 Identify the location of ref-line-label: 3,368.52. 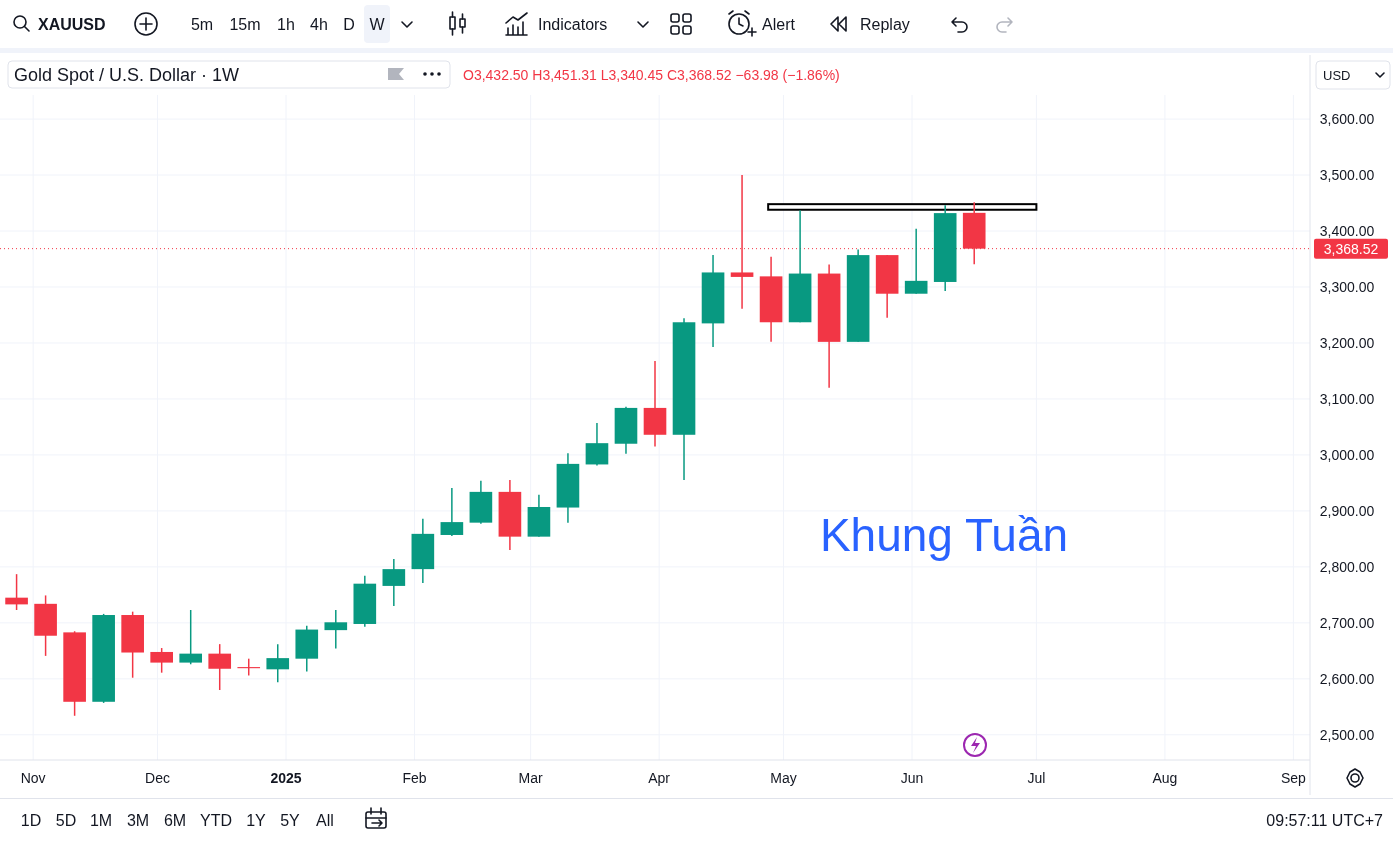
(1351, 248).